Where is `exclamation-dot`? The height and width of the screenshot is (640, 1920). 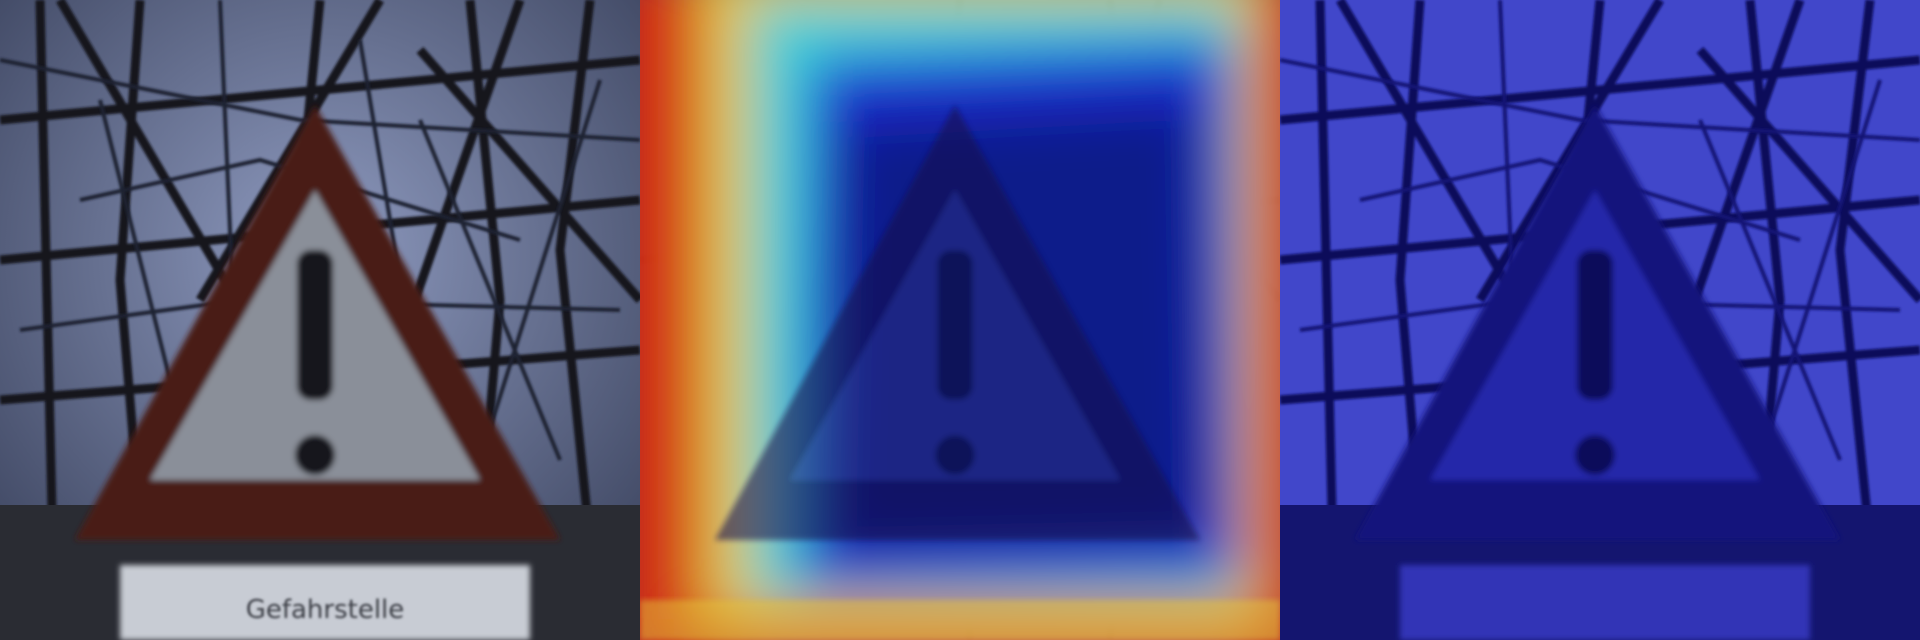
exclamation-dot is located at coordinates (315, 455).